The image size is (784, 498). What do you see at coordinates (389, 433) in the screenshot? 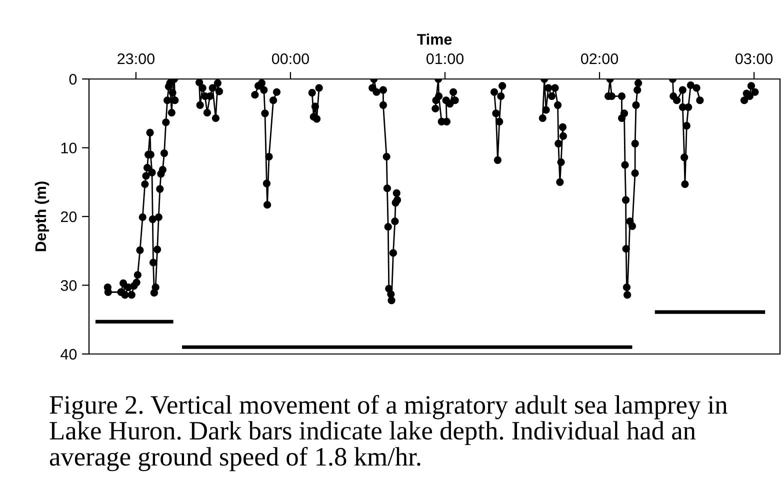
I see `caption: Figure 2. Vertical movement of a migratory adult sea lamprey in Lake Huron. Dark bars indicate lake depth. Individual had an average ground speed of 1.8 km/hr.` at bounding box center [389, 433].